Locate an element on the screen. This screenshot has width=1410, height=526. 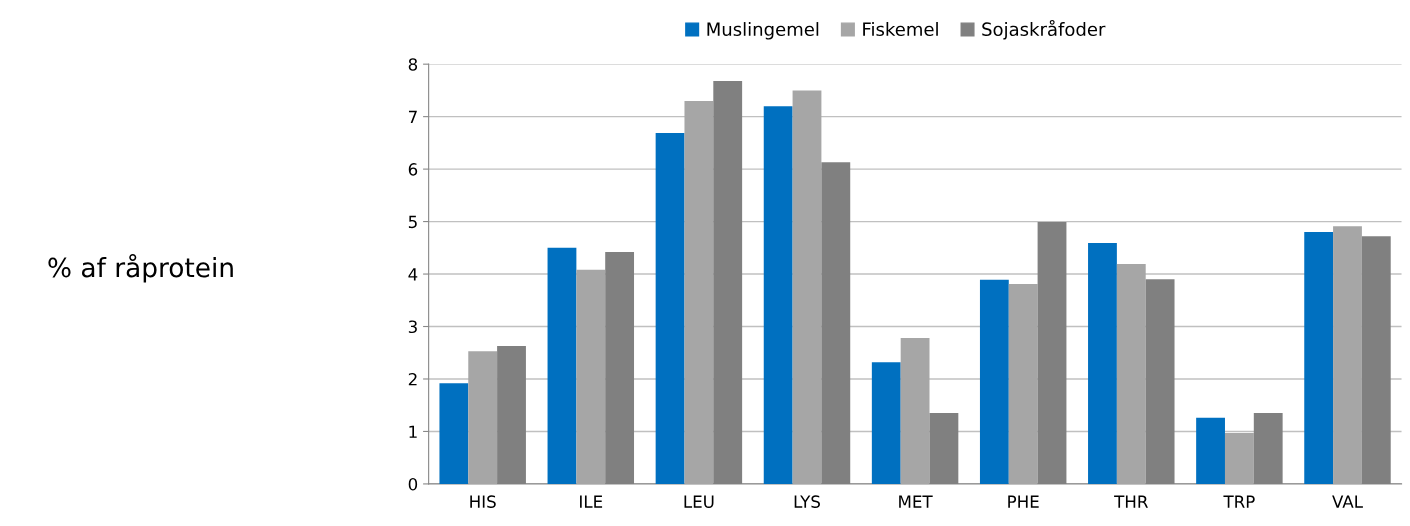
x-tick-label: MET is located at coordinates (916, 501).